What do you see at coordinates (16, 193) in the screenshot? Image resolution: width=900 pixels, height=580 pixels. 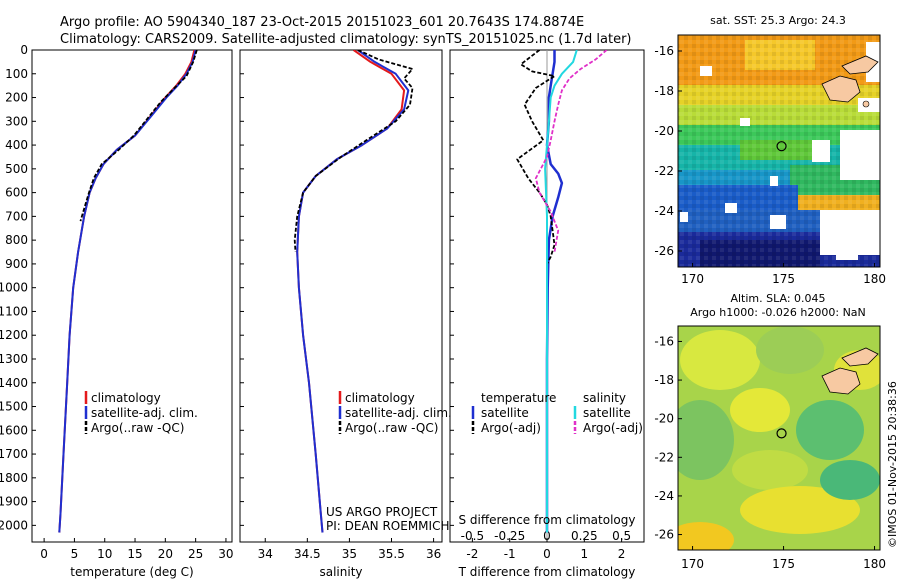 I see `depth-tick-label: 600` at bounding box center [16, 193].